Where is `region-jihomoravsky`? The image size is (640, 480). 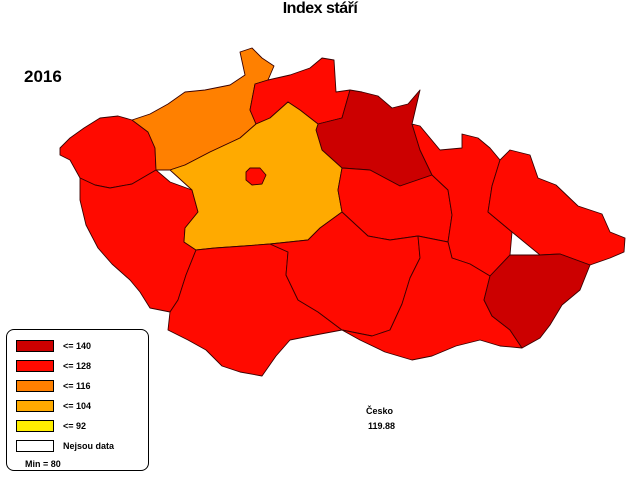
region-jihomoravsky is located at coordinates (432, 298).